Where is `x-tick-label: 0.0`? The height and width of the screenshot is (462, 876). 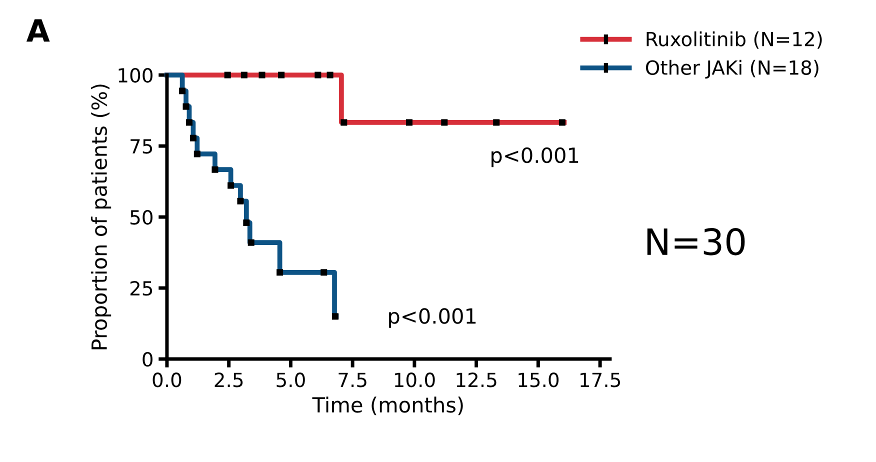 x-tick-label: 0.0 is located at coordinates (167, 380).